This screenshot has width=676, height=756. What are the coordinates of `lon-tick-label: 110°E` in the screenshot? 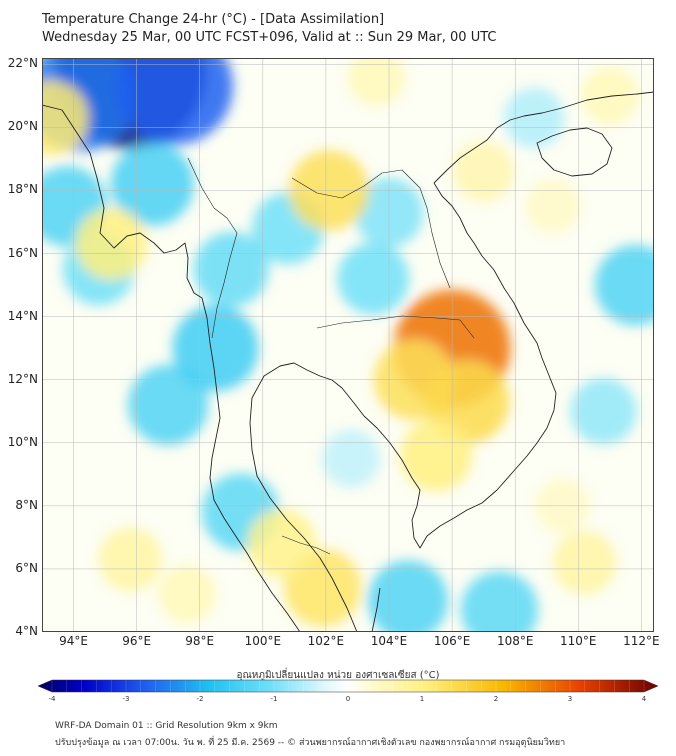 It's located at (578, 641).